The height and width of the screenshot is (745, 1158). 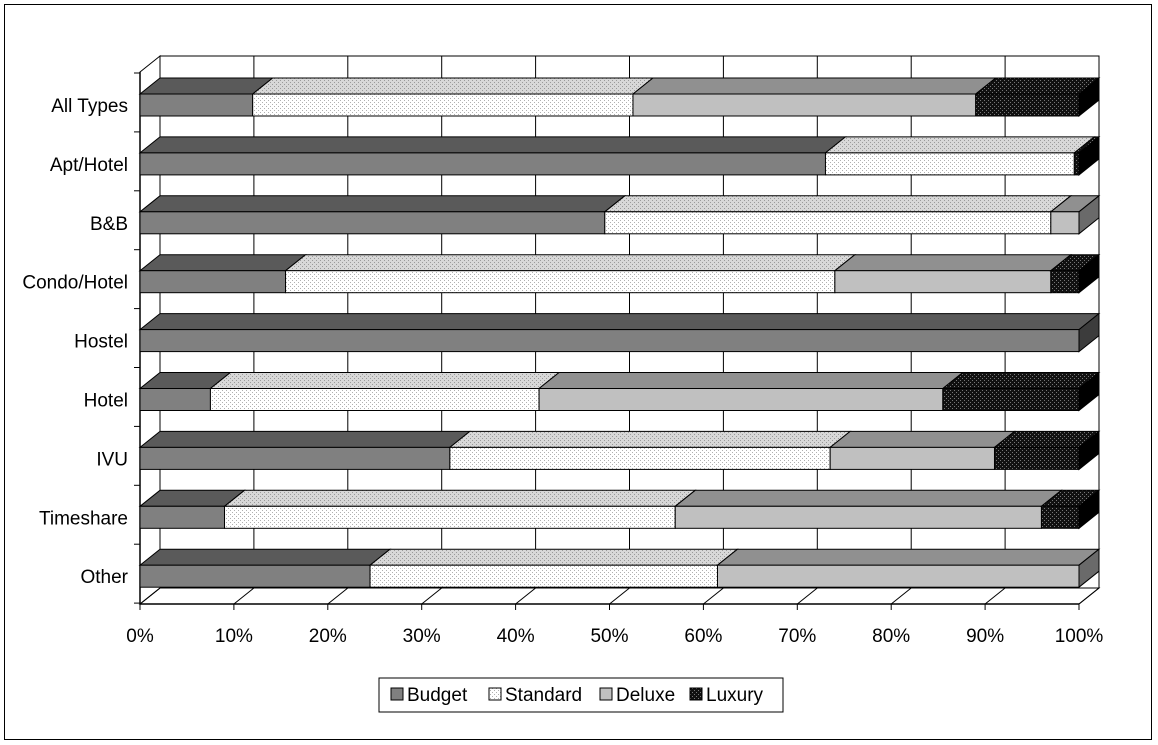 What do you see at coordinates (560, 282) in the screenshot?
I see `bar-condo-hotel-standard` at bounding box center [560, 282].